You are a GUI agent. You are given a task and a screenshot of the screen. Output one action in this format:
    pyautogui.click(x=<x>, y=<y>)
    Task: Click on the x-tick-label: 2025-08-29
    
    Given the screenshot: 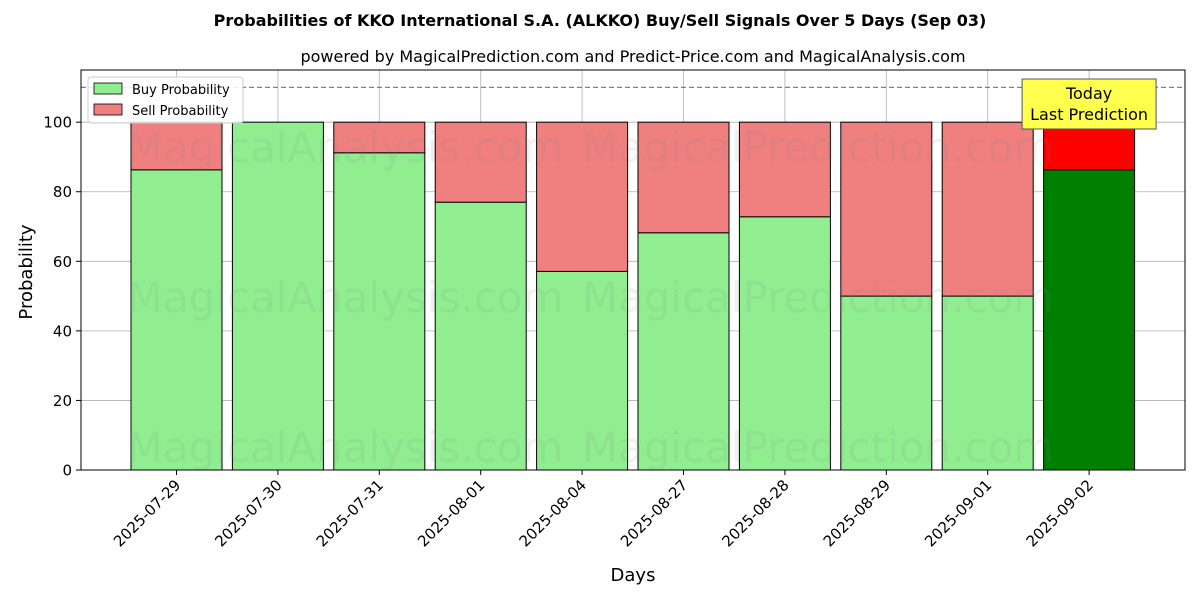 What is the action you would take?
    pyautogui.click(x=857, y=513)
    